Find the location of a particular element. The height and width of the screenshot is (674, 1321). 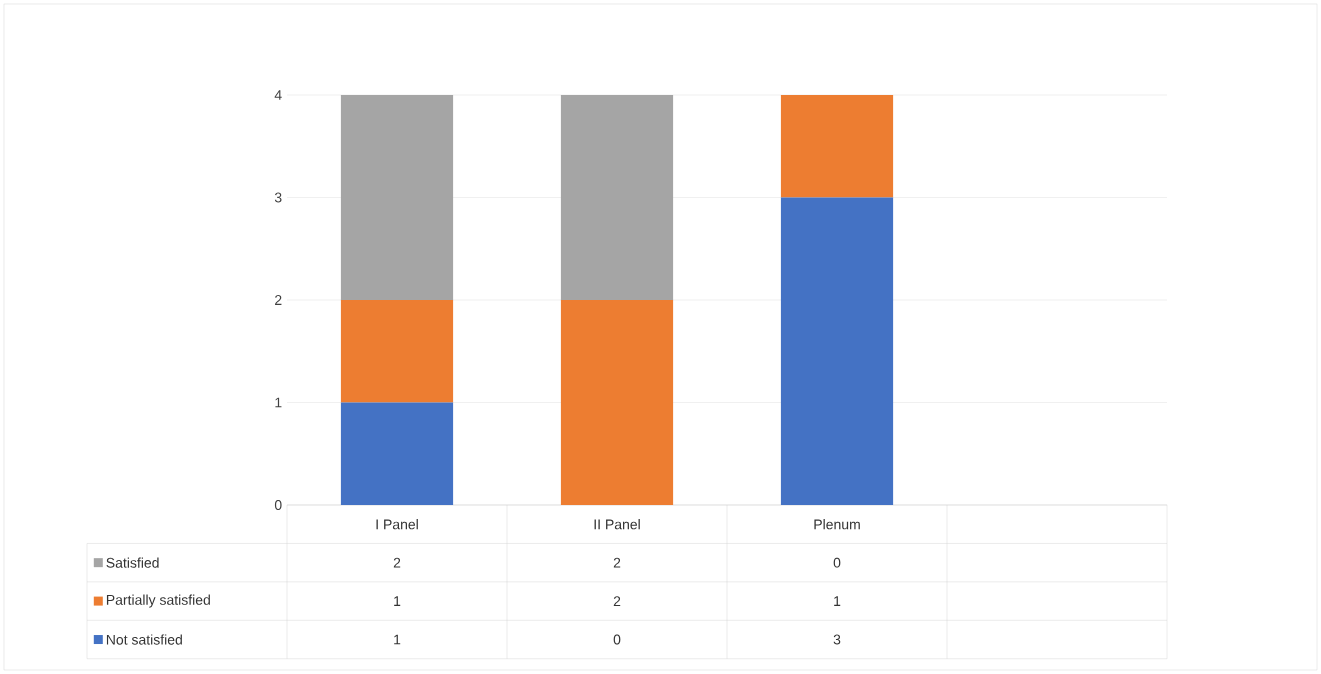

y-tick-label: 0 is located at coordinates (278, 505).